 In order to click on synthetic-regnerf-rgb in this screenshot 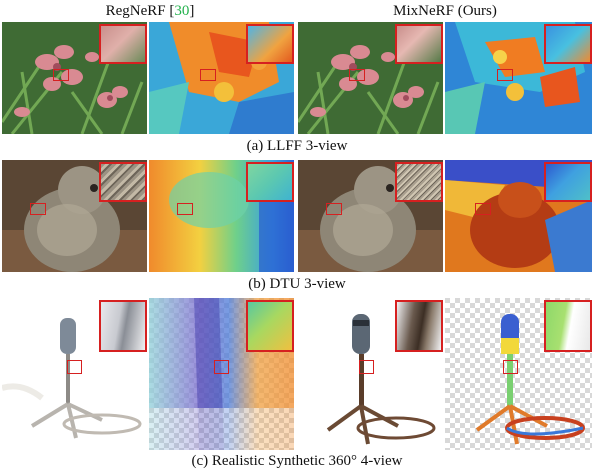, I will do `click(74, 374)`.